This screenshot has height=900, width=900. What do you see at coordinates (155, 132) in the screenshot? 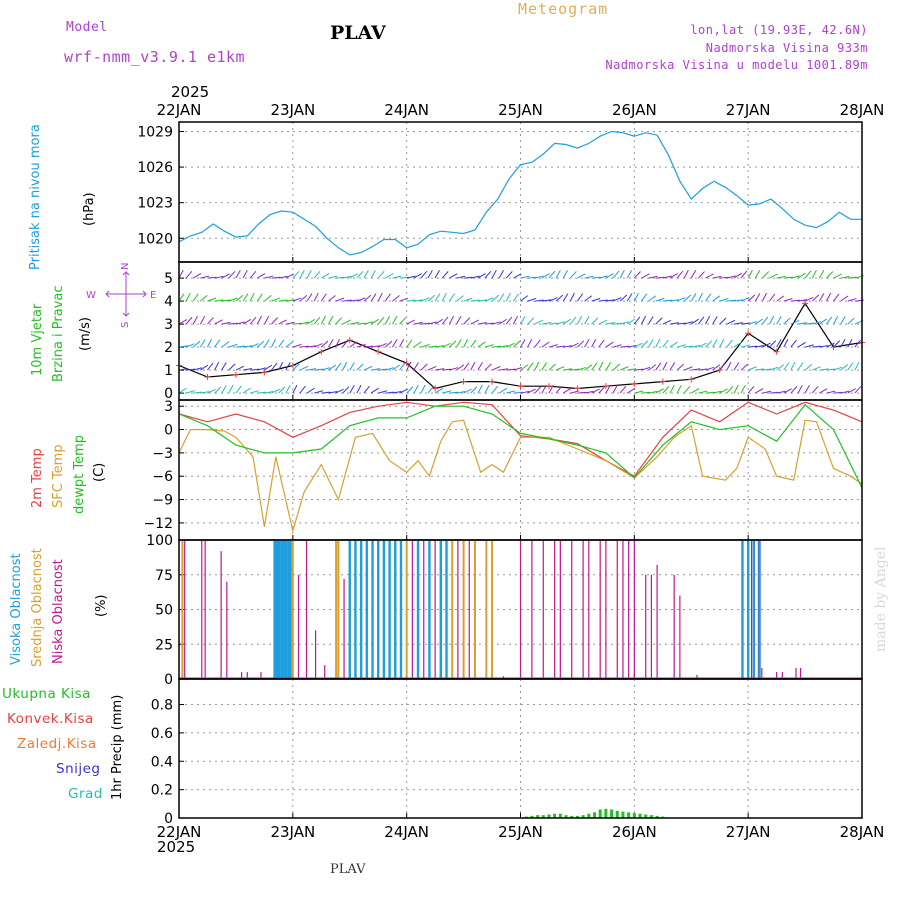
I see `y-tick-label: 1029` at bounding box center [155, 132].